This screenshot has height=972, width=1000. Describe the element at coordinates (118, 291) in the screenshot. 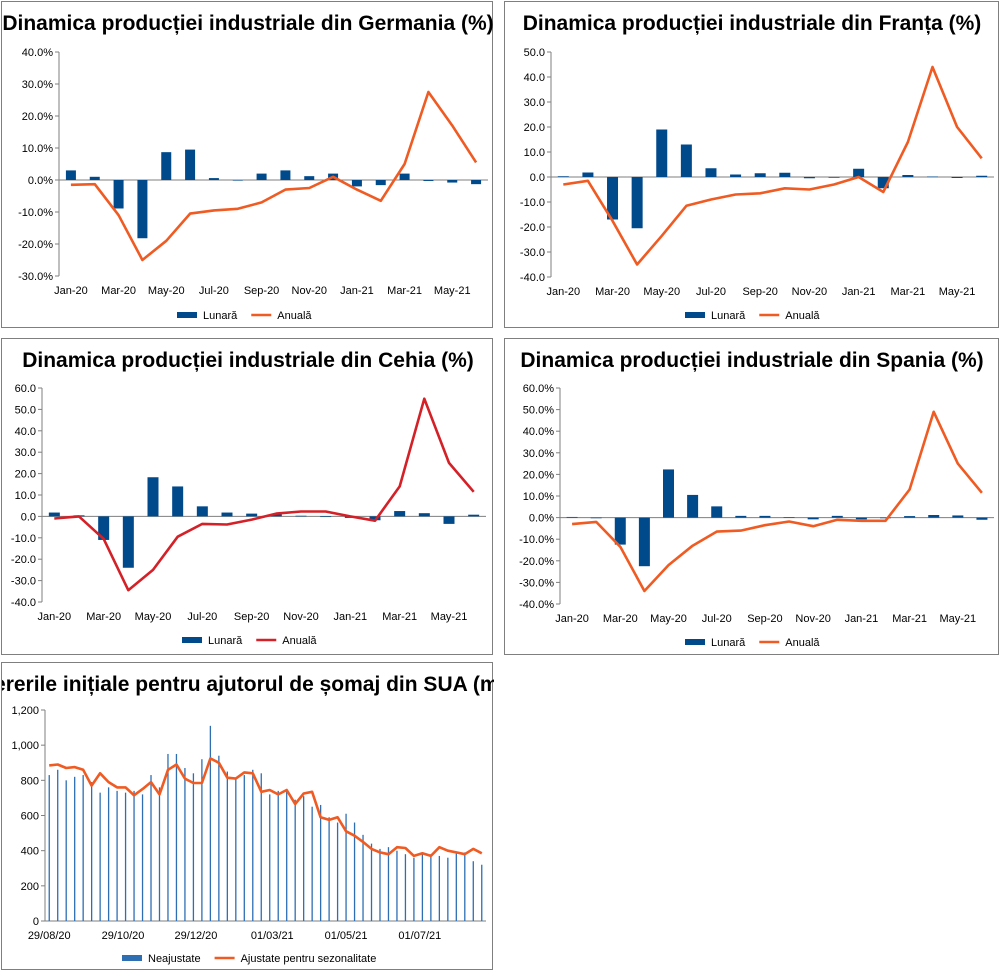

I see `x-tick-label: Mar-20` at that location.